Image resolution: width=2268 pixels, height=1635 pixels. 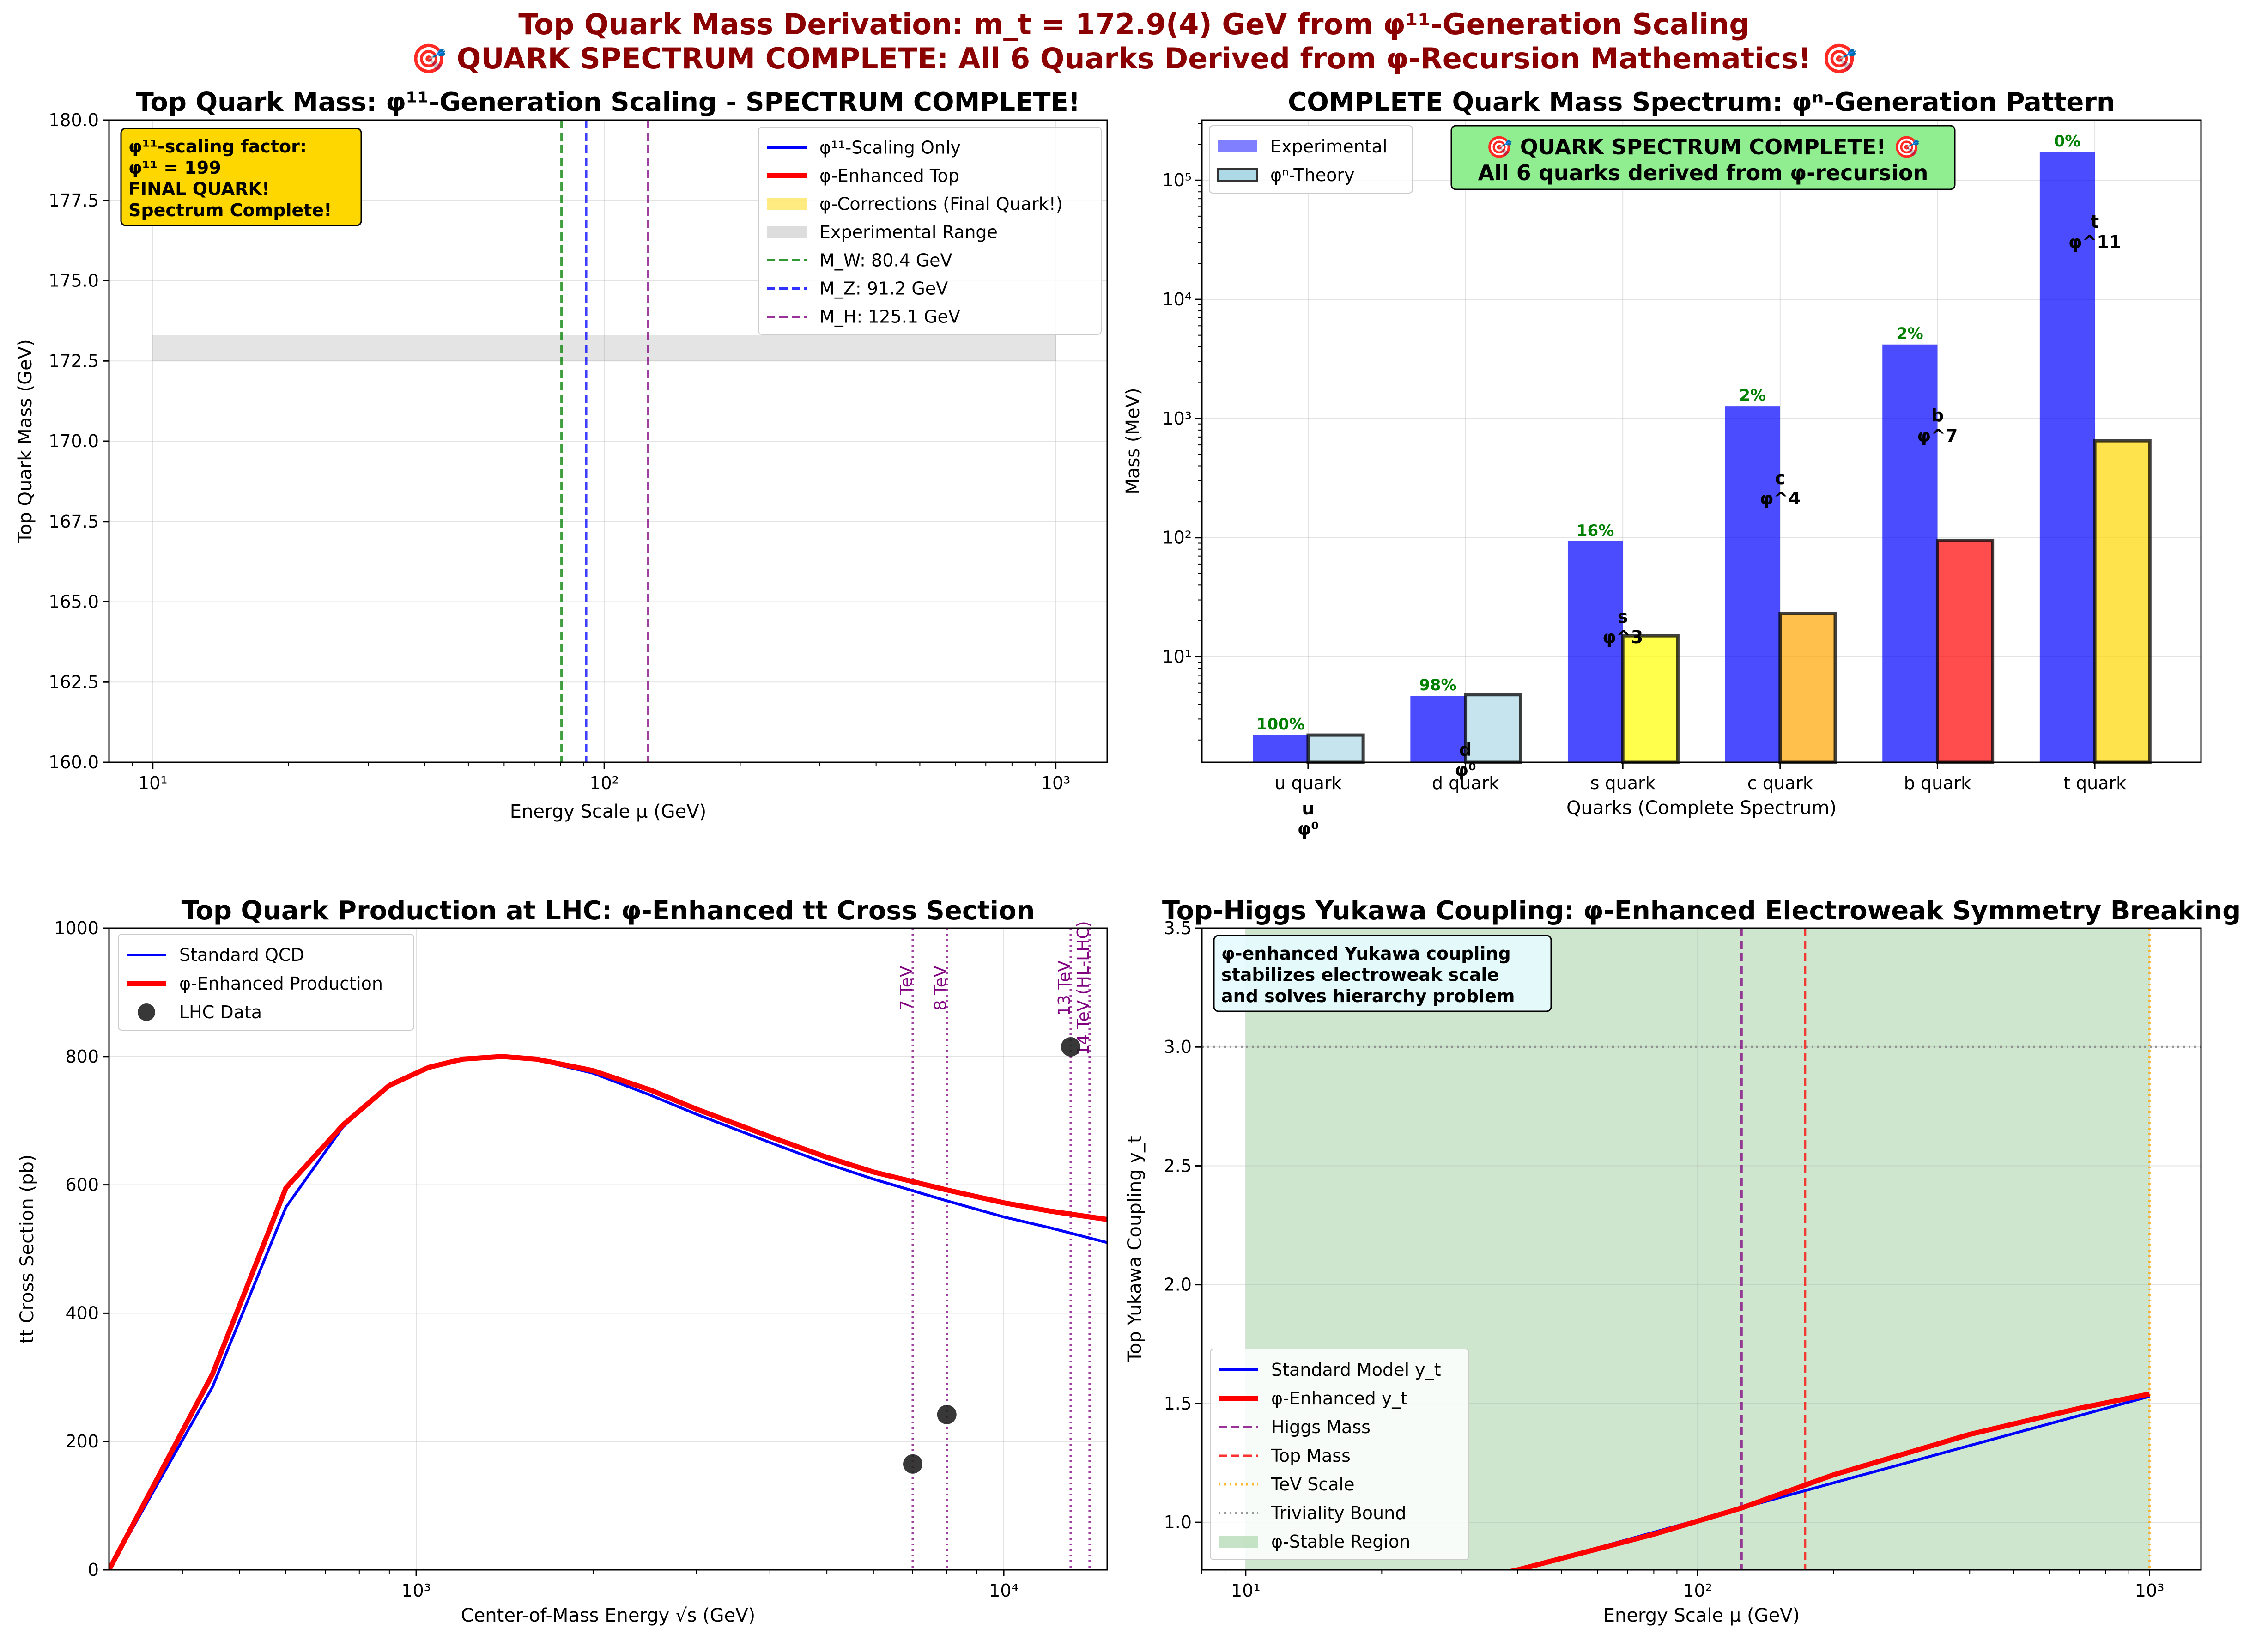 I want to click on y-tick-label: 2.0, so click(x=1178, y=1285).